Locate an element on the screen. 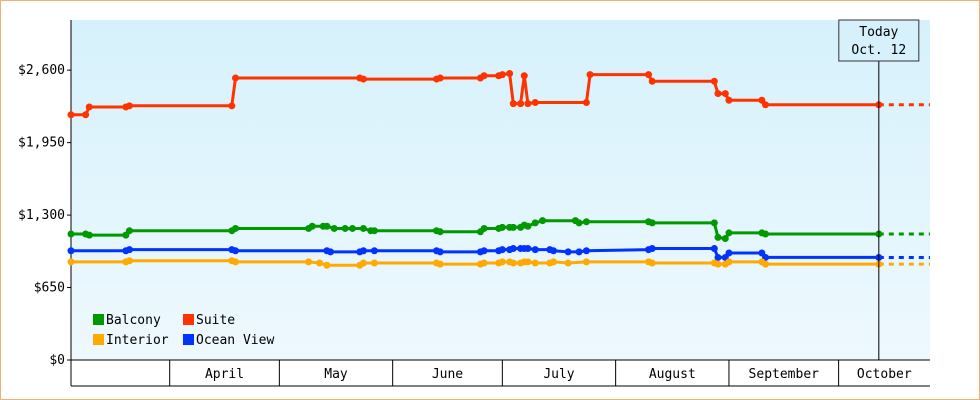  series-suite is located at coordinates (498, 94).